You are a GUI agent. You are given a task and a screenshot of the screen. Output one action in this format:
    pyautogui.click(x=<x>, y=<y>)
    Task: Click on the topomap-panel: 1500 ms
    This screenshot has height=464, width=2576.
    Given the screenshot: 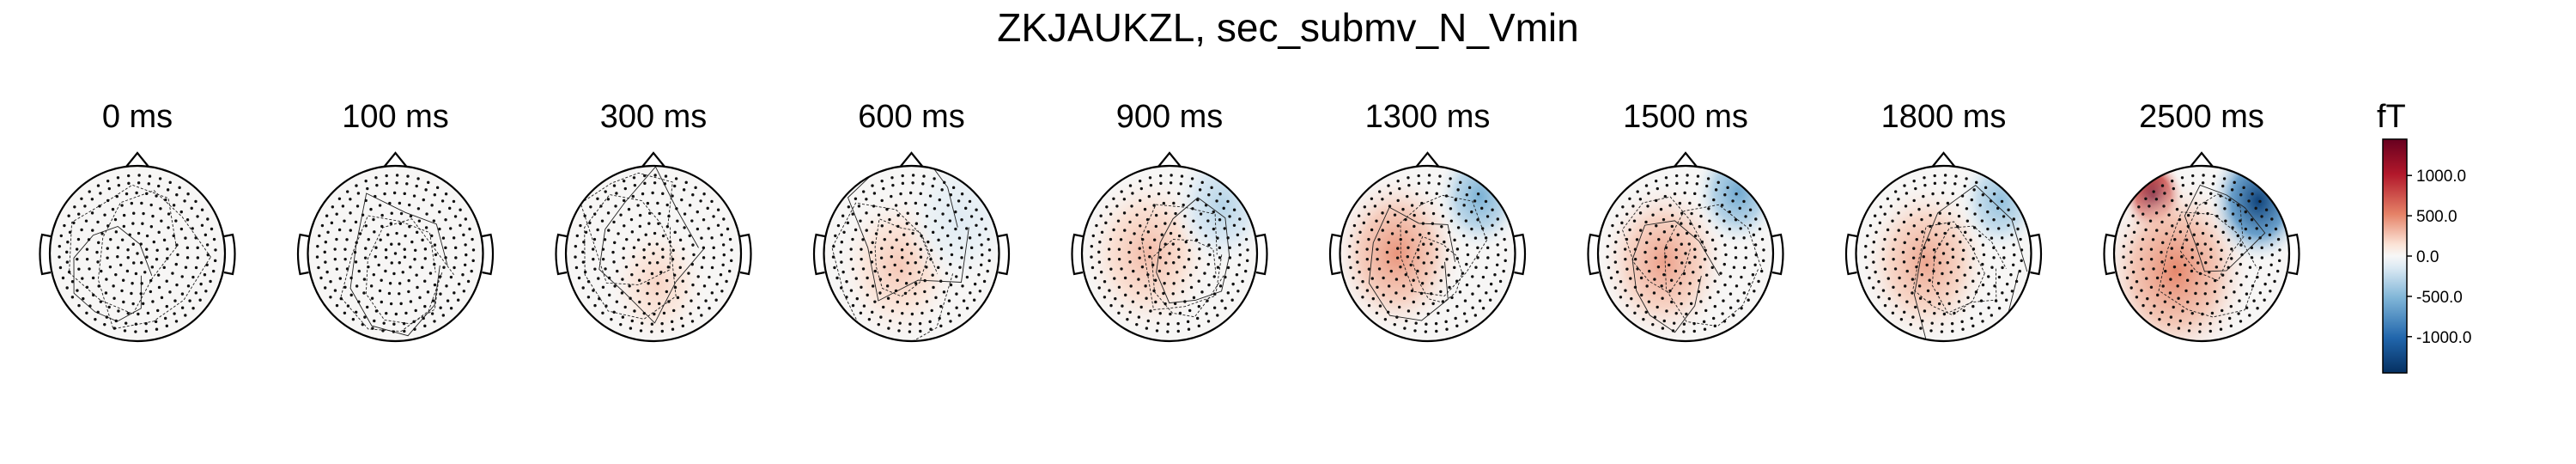 What is the action you would take?
    pyautogui.click(x=1686, y=221)
    